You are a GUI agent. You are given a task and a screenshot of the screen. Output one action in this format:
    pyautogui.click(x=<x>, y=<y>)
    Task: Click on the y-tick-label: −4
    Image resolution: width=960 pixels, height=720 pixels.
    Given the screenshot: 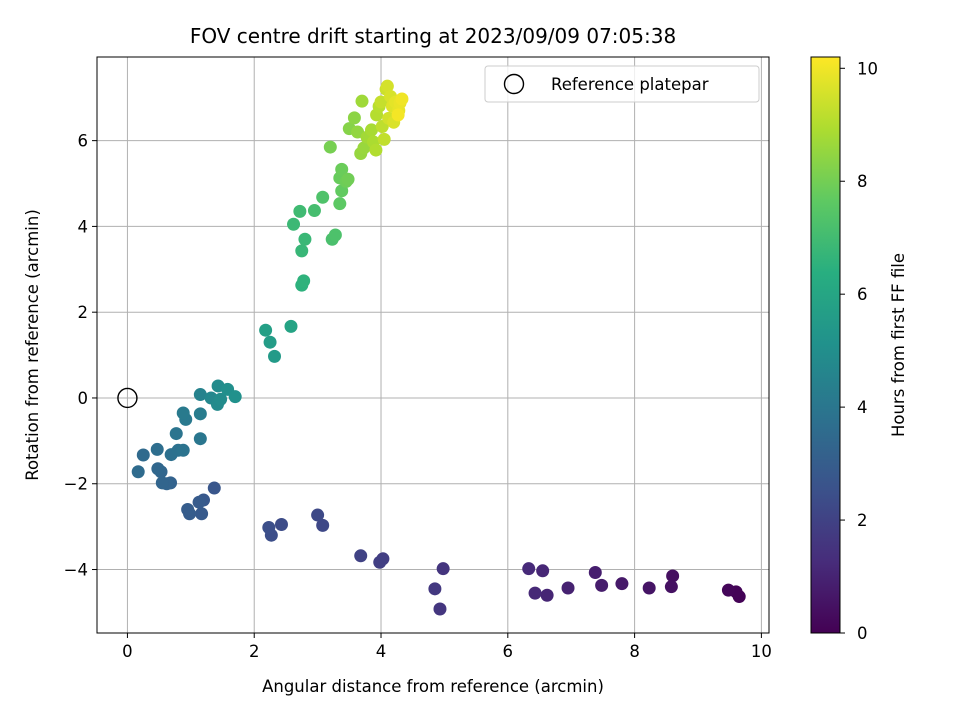 What is the action you would take?
    pyautogui.click(x=76, y=570)
    